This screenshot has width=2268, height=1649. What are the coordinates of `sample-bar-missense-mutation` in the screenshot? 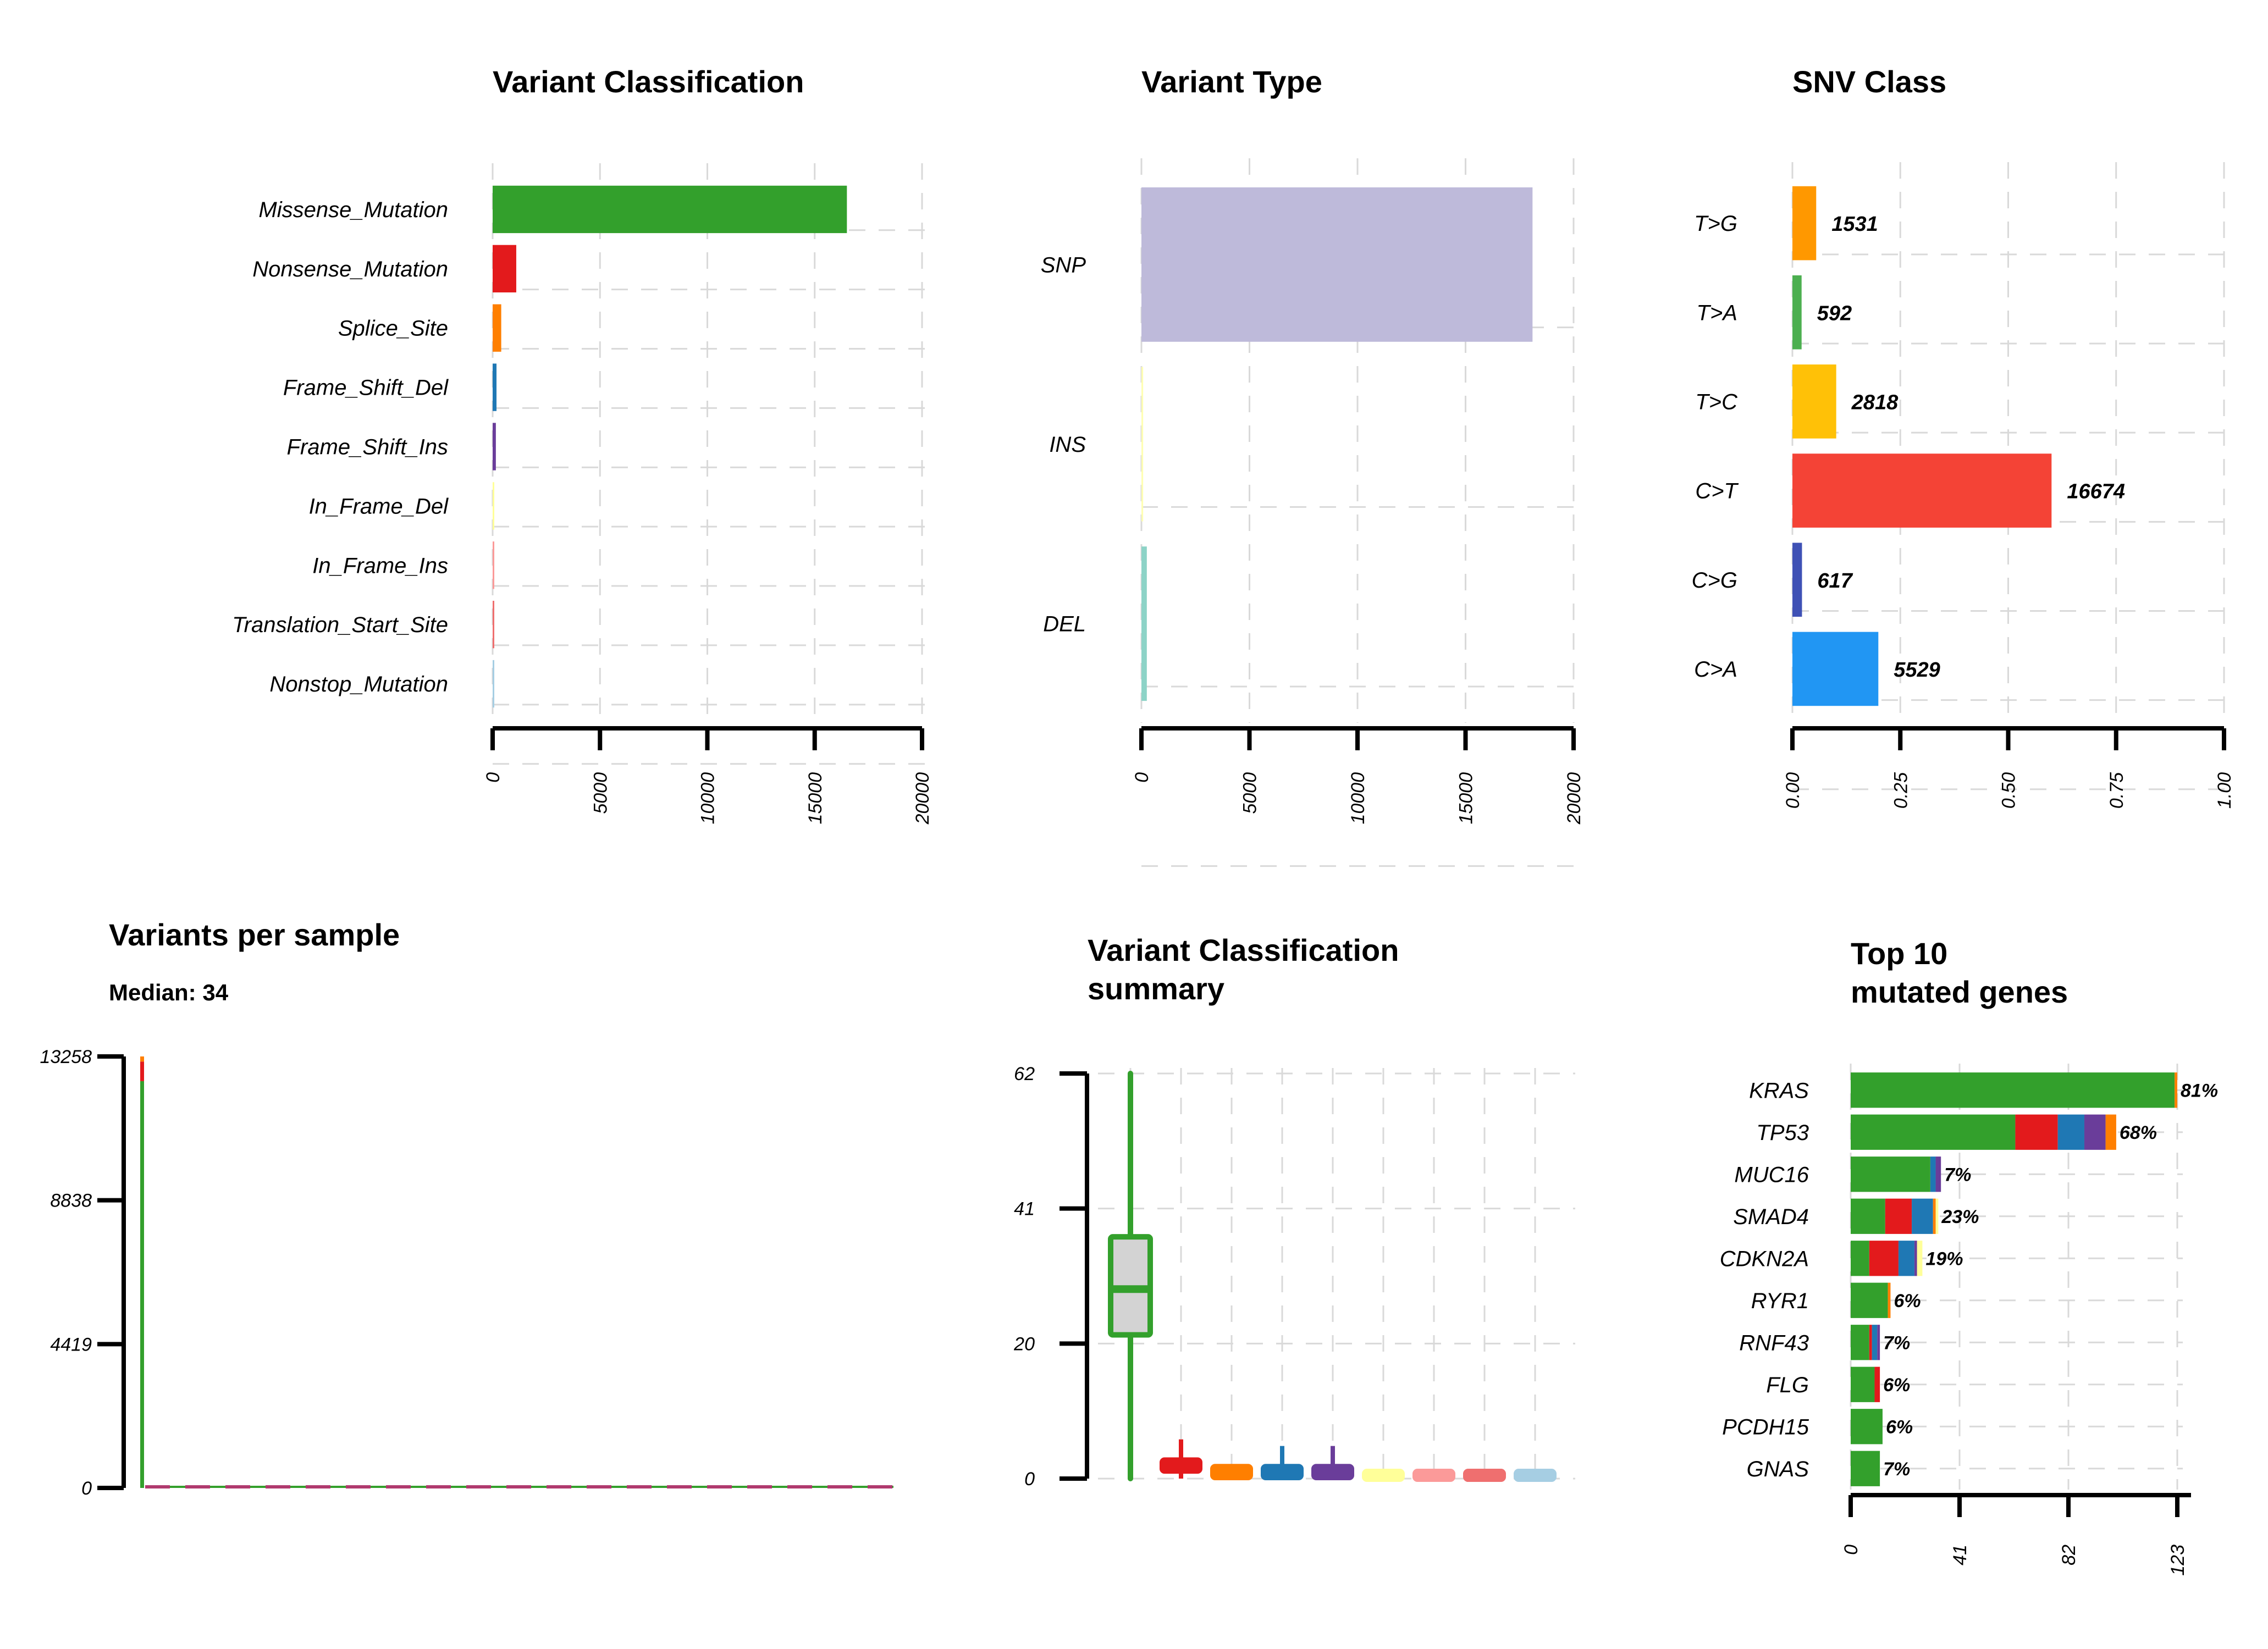 It's located at (142, 1284).